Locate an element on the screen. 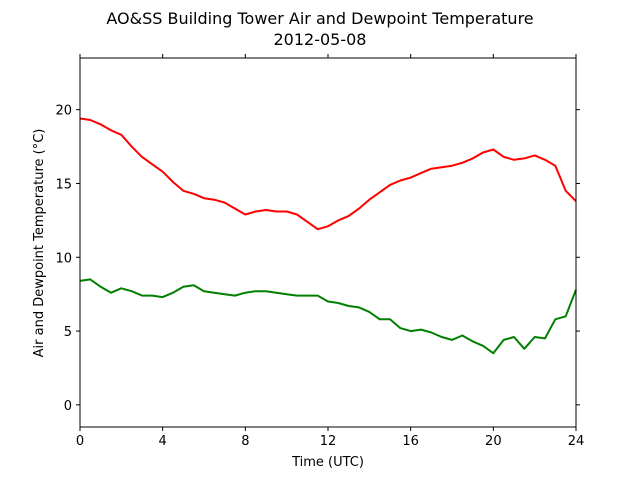  y-tick-label: 10 is located at coordinates (63, 258).